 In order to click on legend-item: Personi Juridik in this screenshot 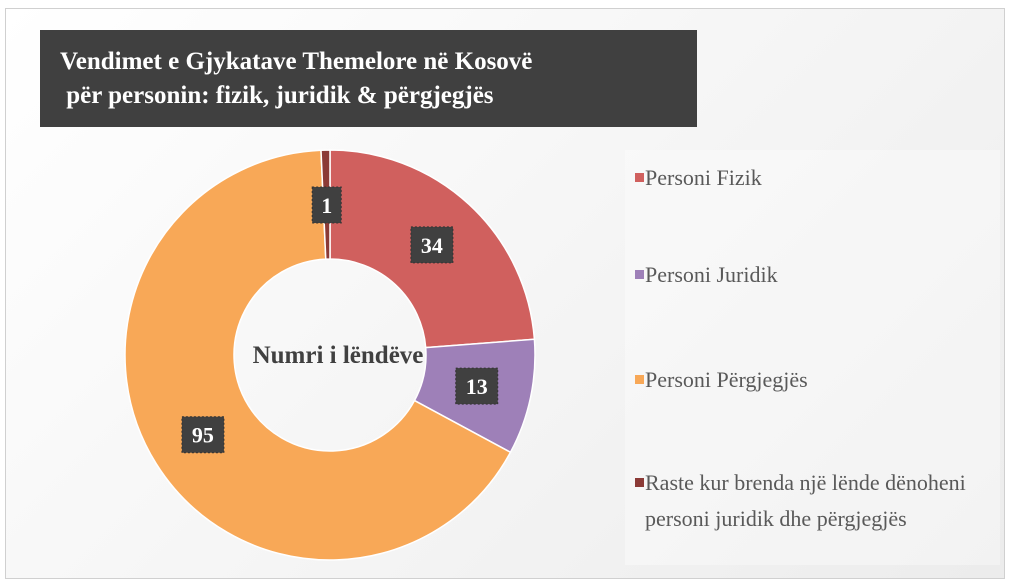, I will do `click(815, 275)`.